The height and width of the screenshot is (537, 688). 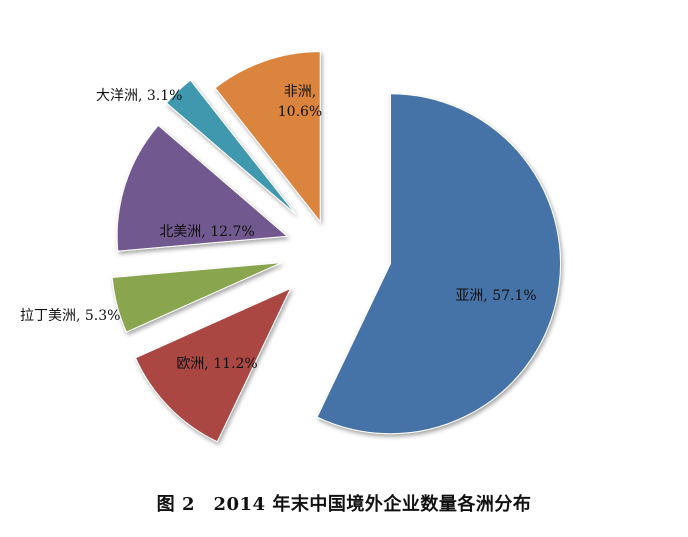 I want to click on pie-slice-europe, so click(x=213, y=365).